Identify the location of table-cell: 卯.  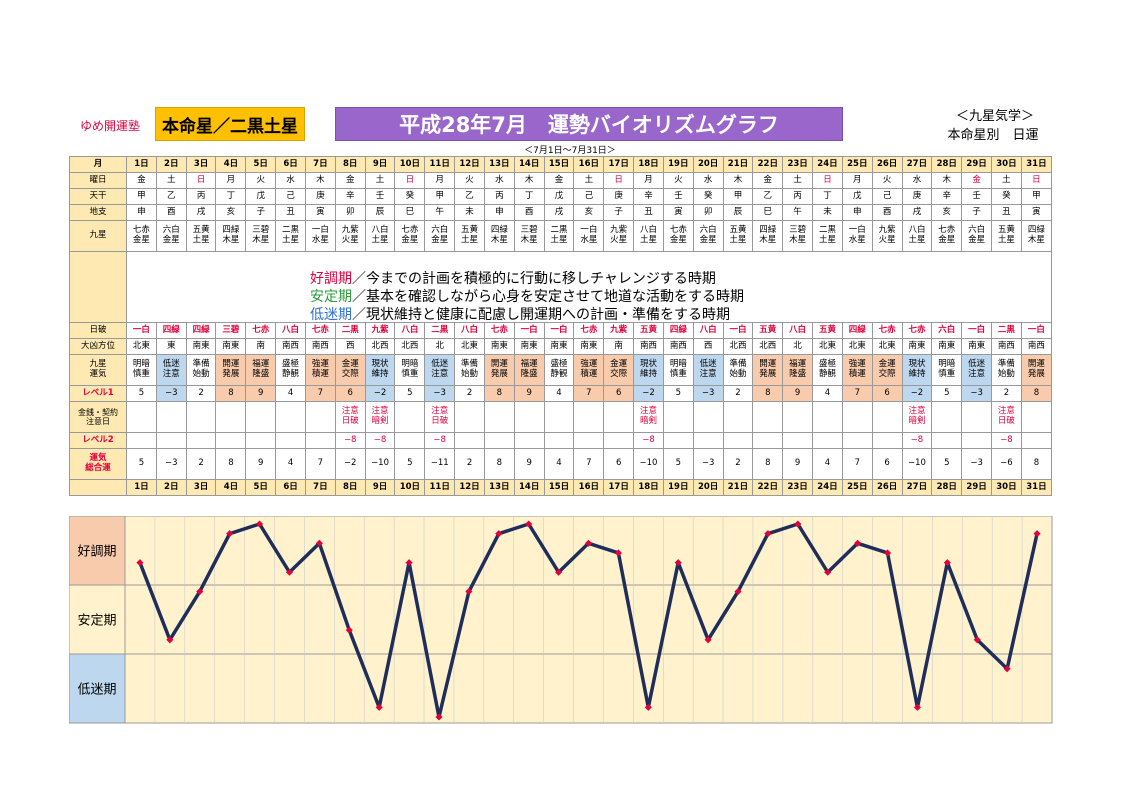
(708, 212).